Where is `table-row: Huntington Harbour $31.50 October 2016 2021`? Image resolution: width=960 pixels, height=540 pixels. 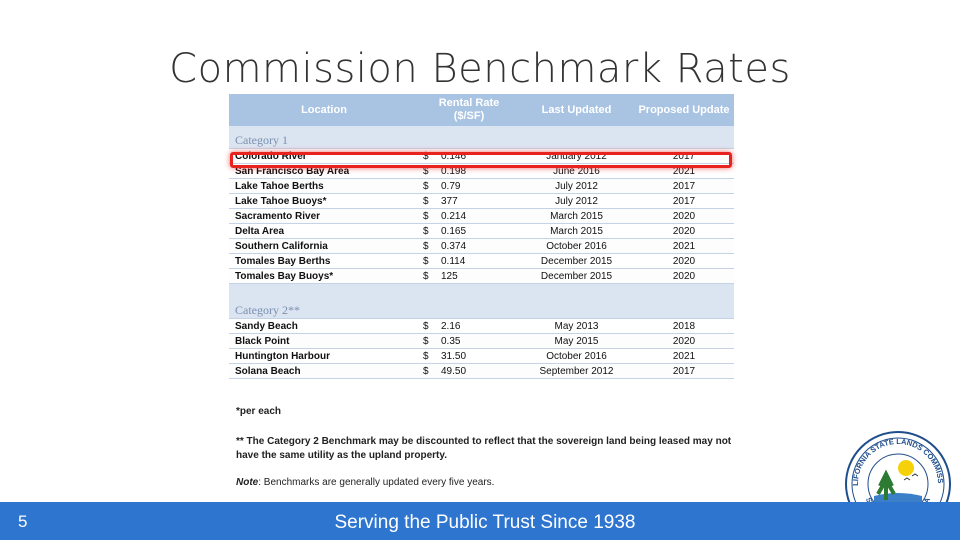
table-row: Huntington Harbour $31.50 October 2016 2021 is located at coordinates (481, 356).